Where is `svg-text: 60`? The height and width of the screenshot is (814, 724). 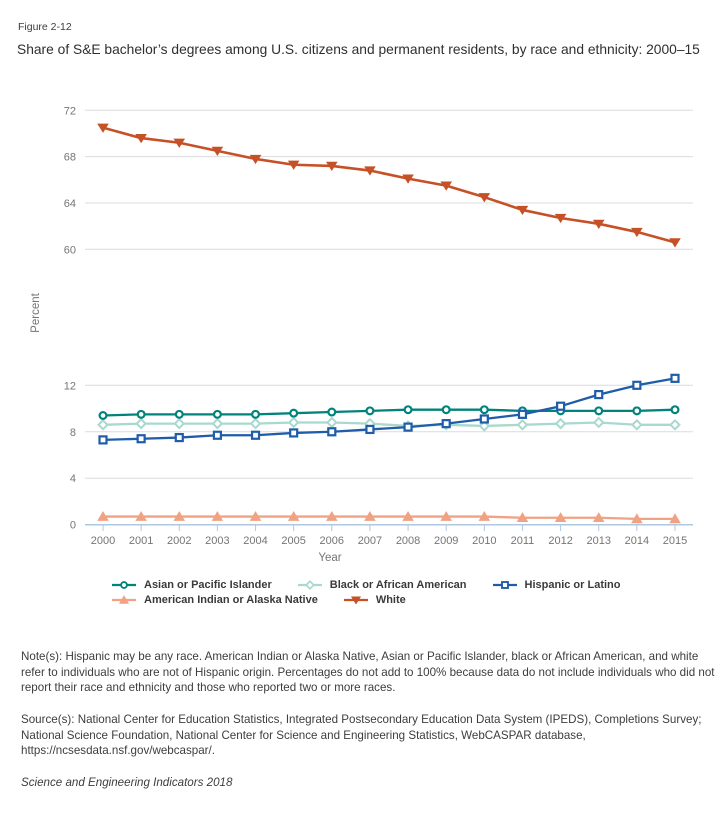 svg-text: 60 is located at coordinates (70, 250).